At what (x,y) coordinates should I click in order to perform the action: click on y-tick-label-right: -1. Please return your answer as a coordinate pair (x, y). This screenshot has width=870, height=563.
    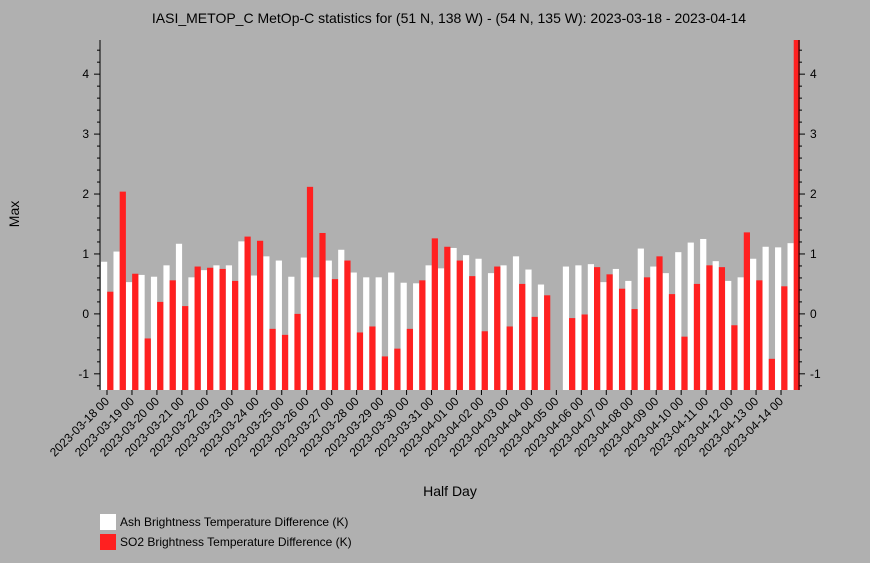
    Looking at the image, I should click on (815, 374).